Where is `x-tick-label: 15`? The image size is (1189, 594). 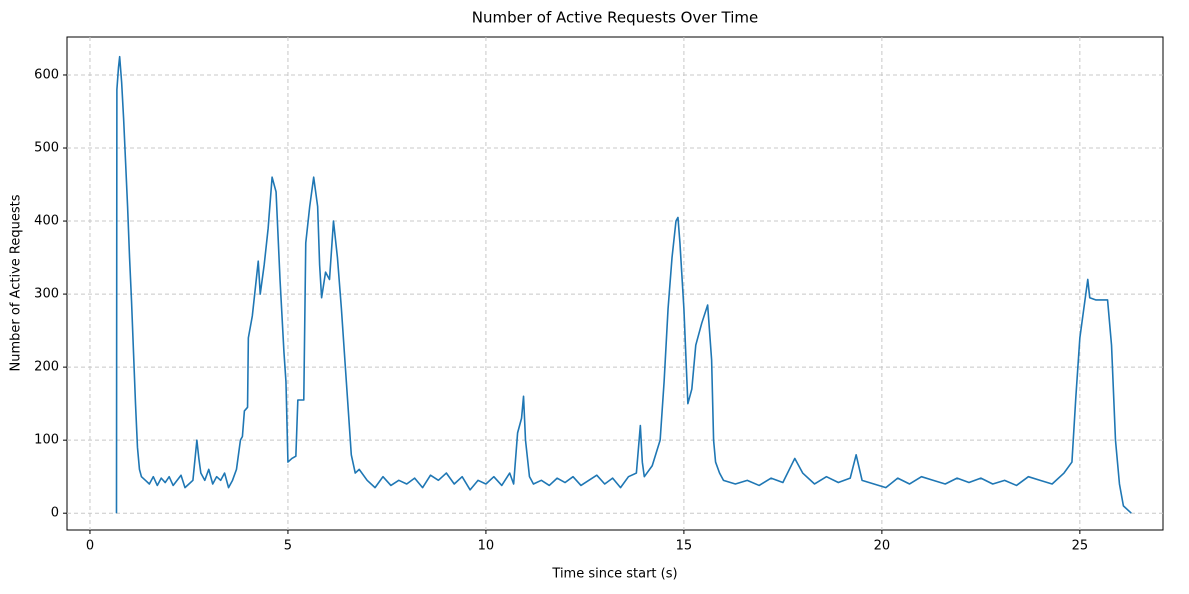 x-tick-label: 15 is located at coordinates (684, 546).